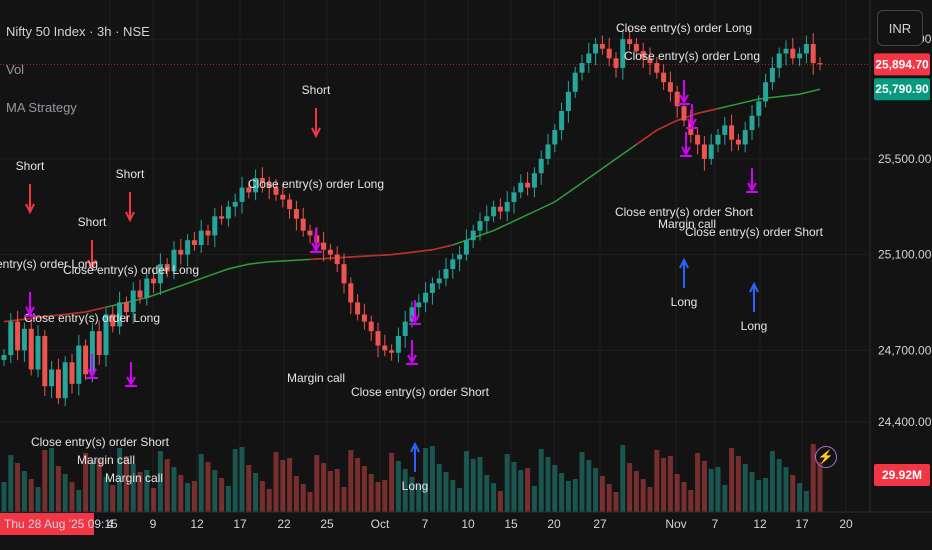 This screenshot has width=932, height=550. I want to click on start-date-label: Thu 28 Aug '25 09:15, so click(61, 524).